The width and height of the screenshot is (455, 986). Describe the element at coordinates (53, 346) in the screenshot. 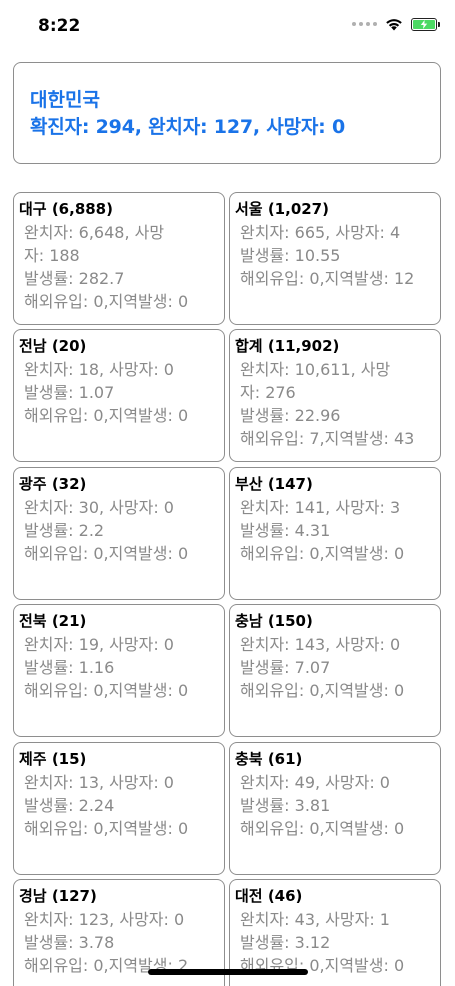

I see `region-title: 전남 (20)` at that location.